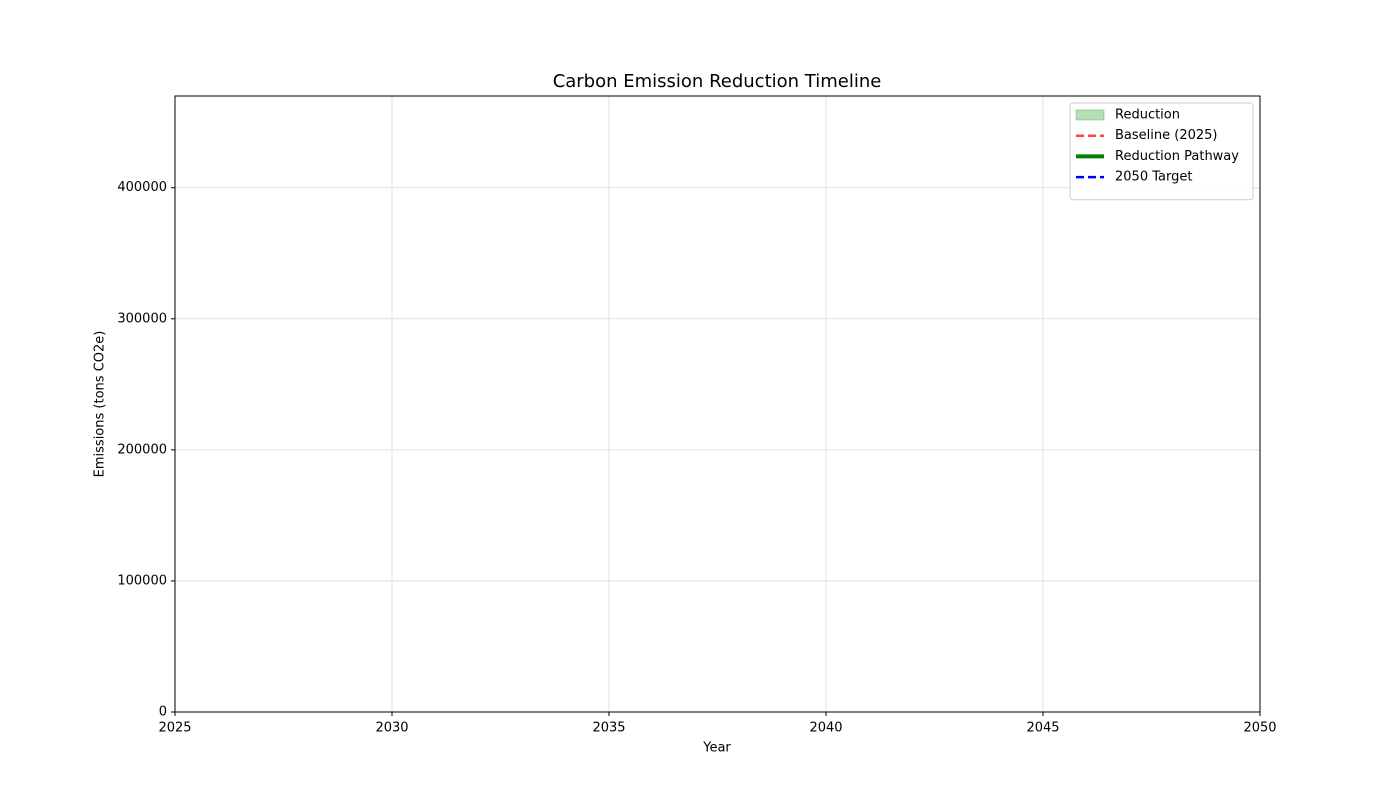  Describe the element at coordinates (391, 728) in the screenshot. I see `x-tick-label: 2030` at that location.